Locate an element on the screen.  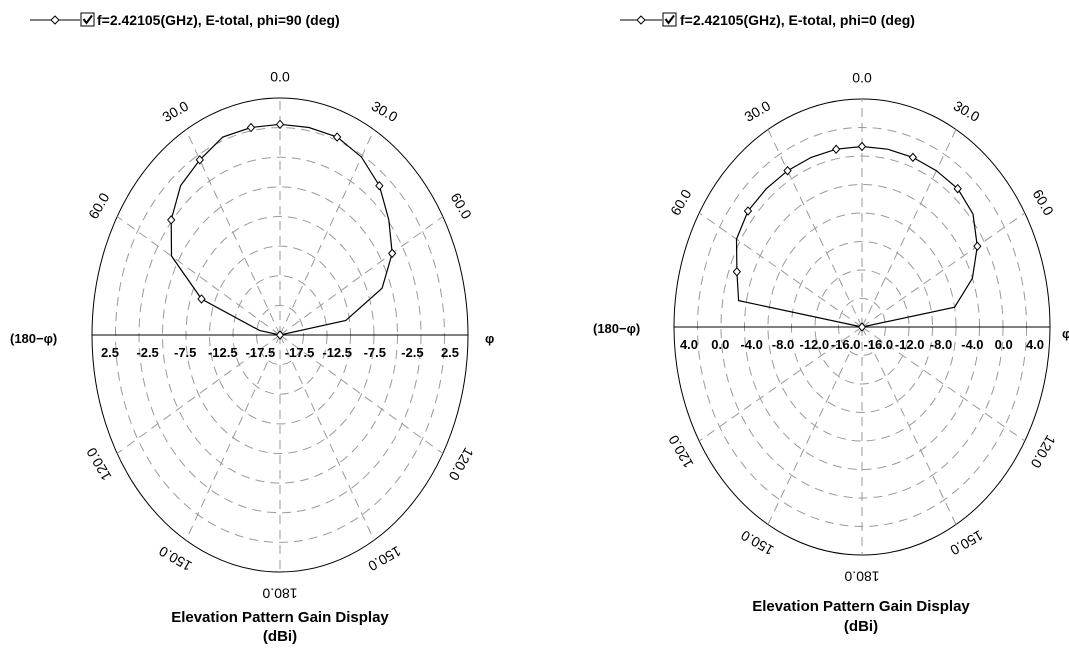
legend-right: f=2.42105(GHz), E-total, phi=0 (deg) is located at coordinates (767, 20).